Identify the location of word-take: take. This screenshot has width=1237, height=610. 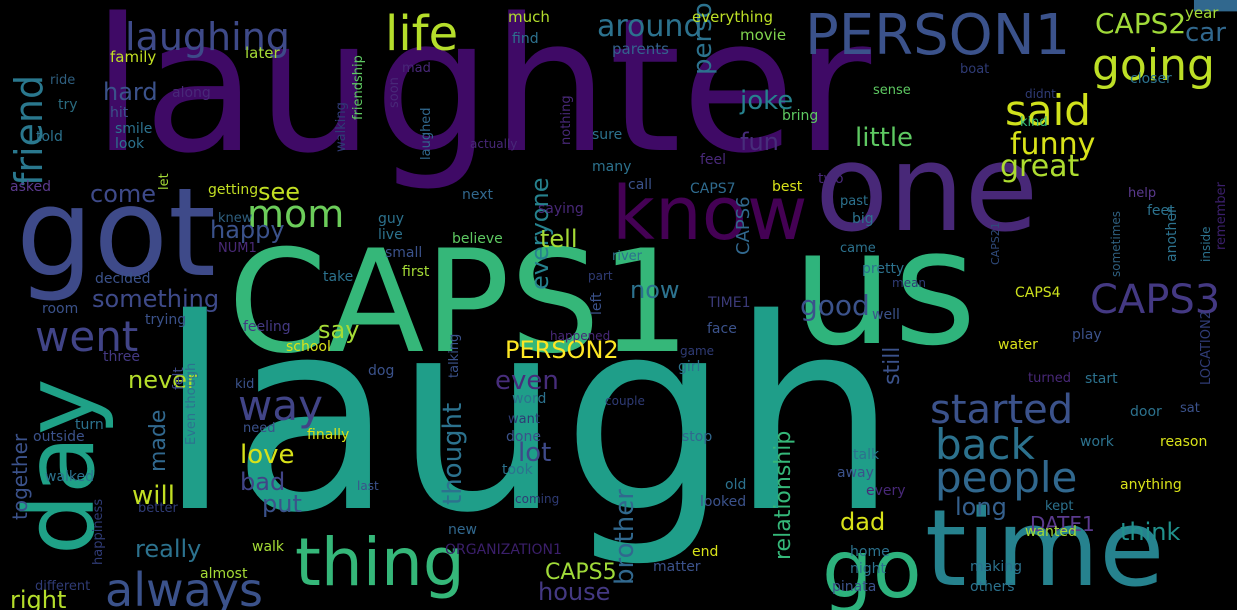
(338, 277).